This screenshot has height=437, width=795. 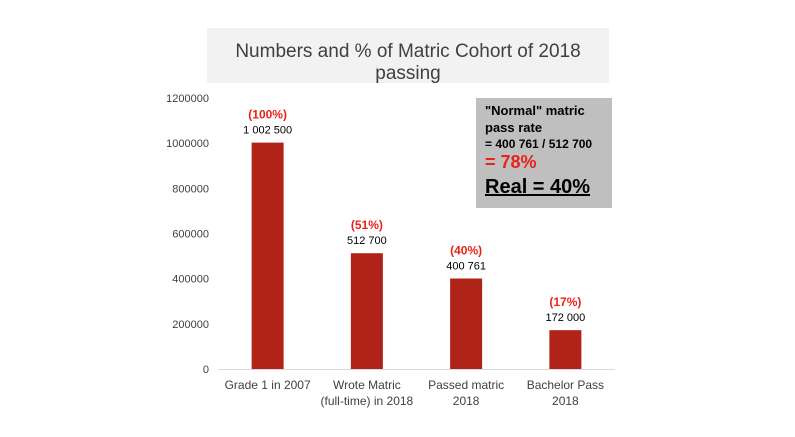 What do you see at coordinates (538, 187) in the screenshot?
I see `callout-line-5: Real = 40%` at bounding box center [538, 187].